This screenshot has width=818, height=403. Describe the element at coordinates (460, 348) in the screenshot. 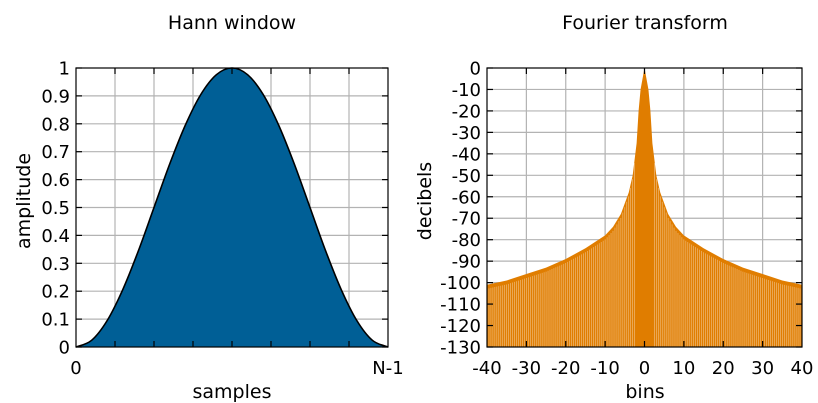

I see `ft-y-tick-label: -130` at that location.